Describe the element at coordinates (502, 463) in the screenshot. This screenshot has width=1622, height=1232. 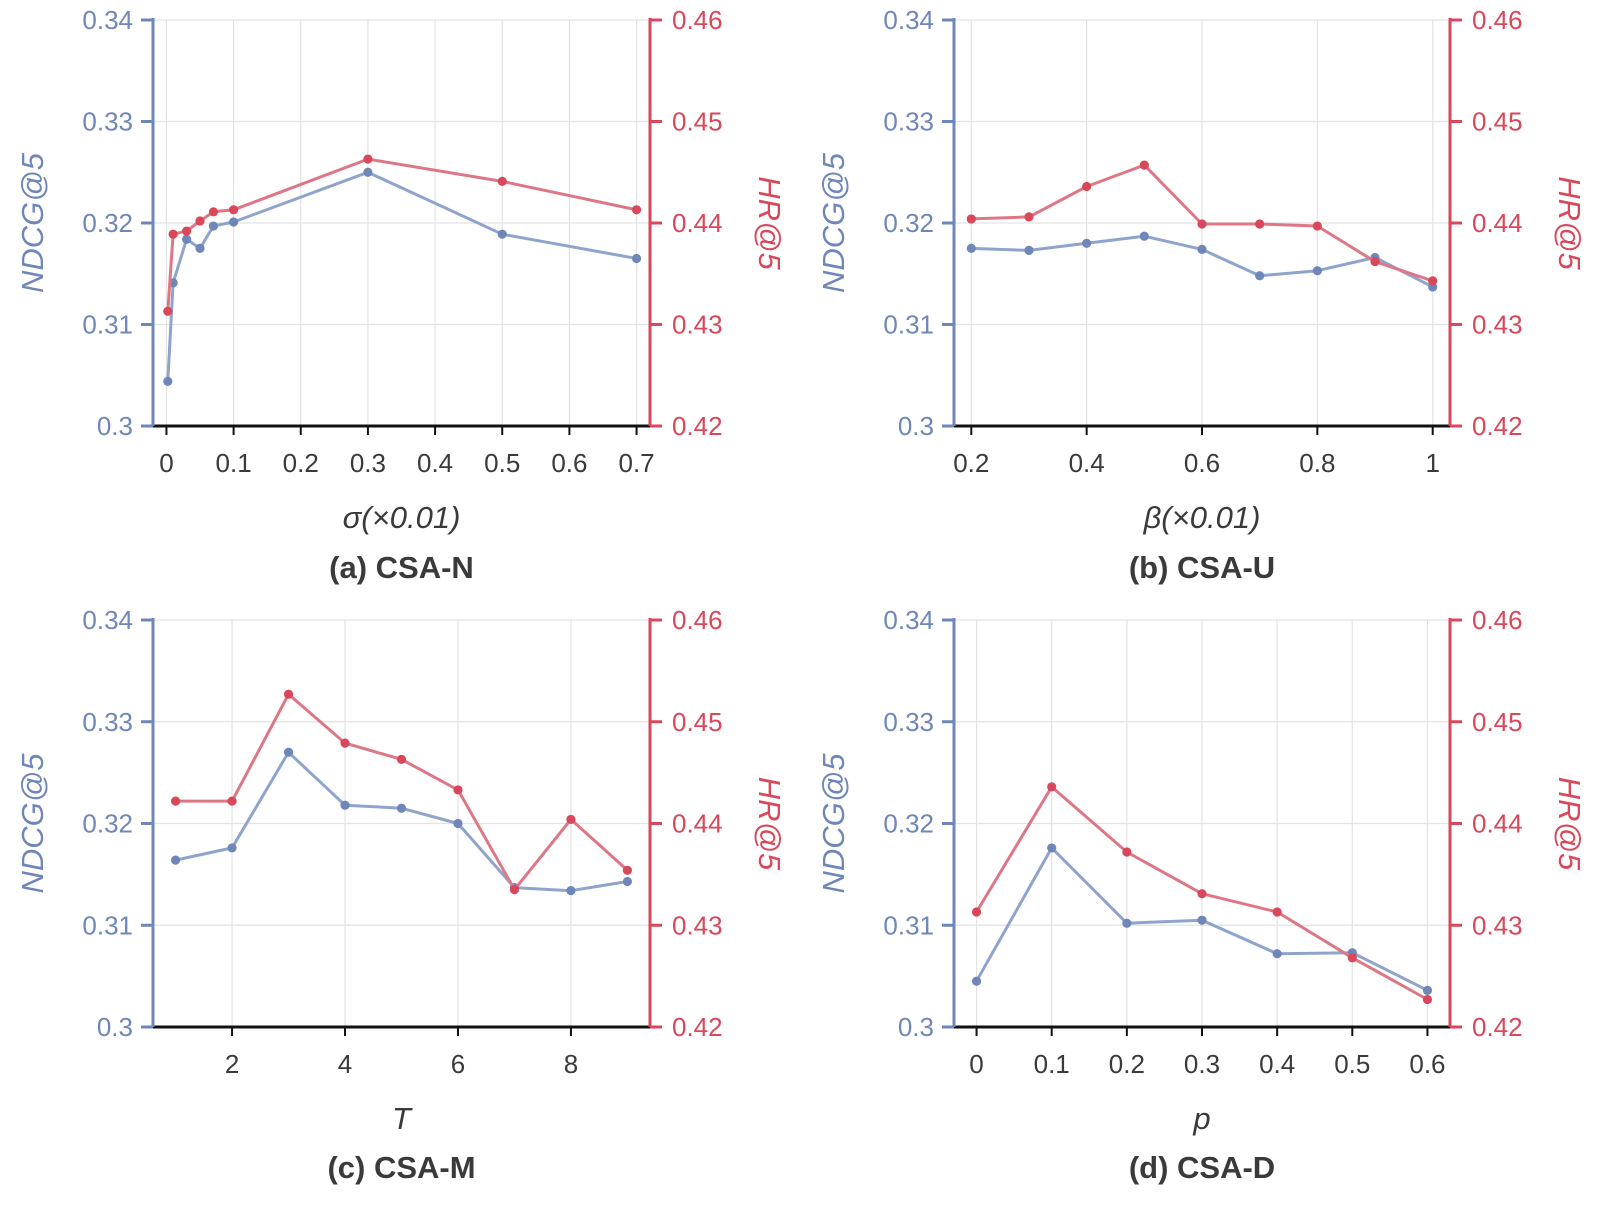
I see `x-tick-label: 0.5` at that location.